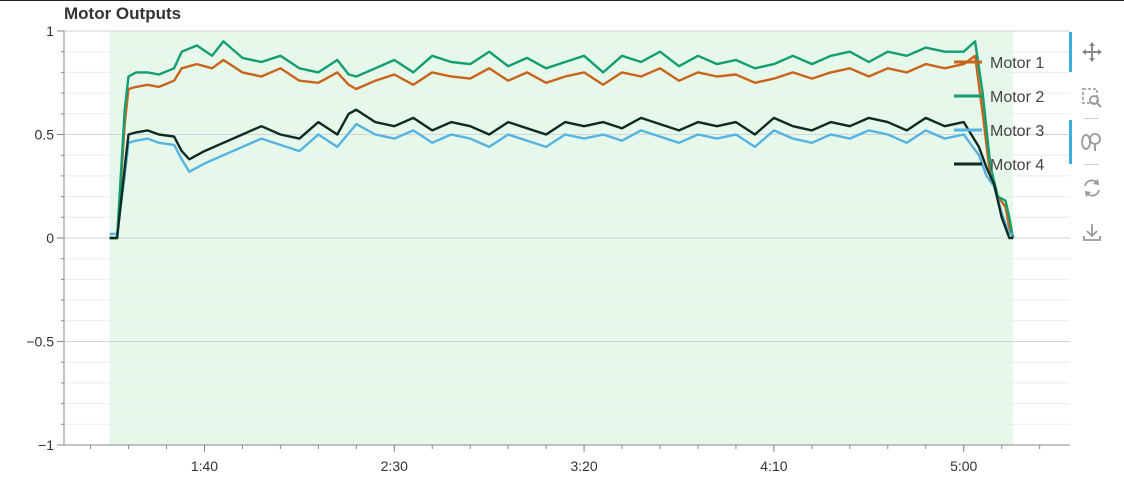 The image size is (1124, 480). What do you see at coordinates (123, 13) in the screenshot?
I see `chart-title: Motor Outputs` at bounding box center [123, 13].